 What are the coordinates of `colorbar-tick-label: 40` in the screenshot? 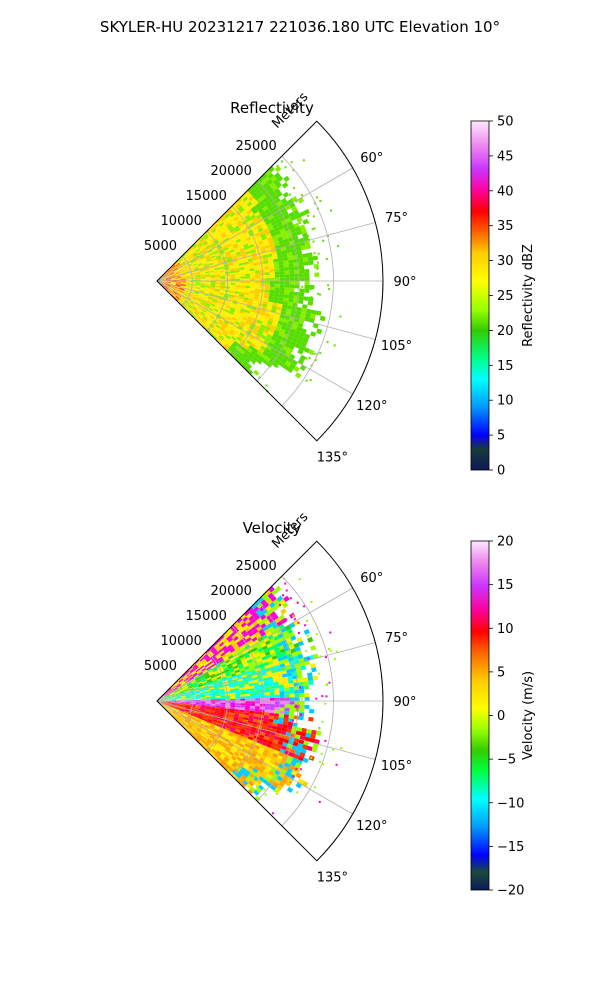 It's located at (505, 191).